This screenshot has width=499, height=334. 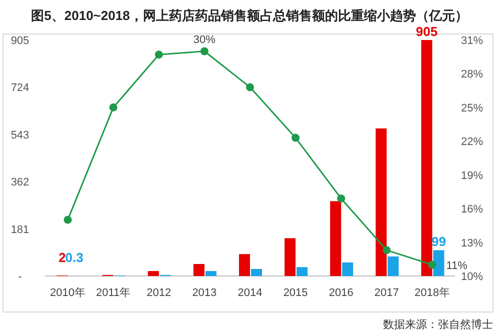 What do you see at coordinates (341, 293) in the screenshot?
I see `x-tick-label: 2016` at bounding box center [341, 293].